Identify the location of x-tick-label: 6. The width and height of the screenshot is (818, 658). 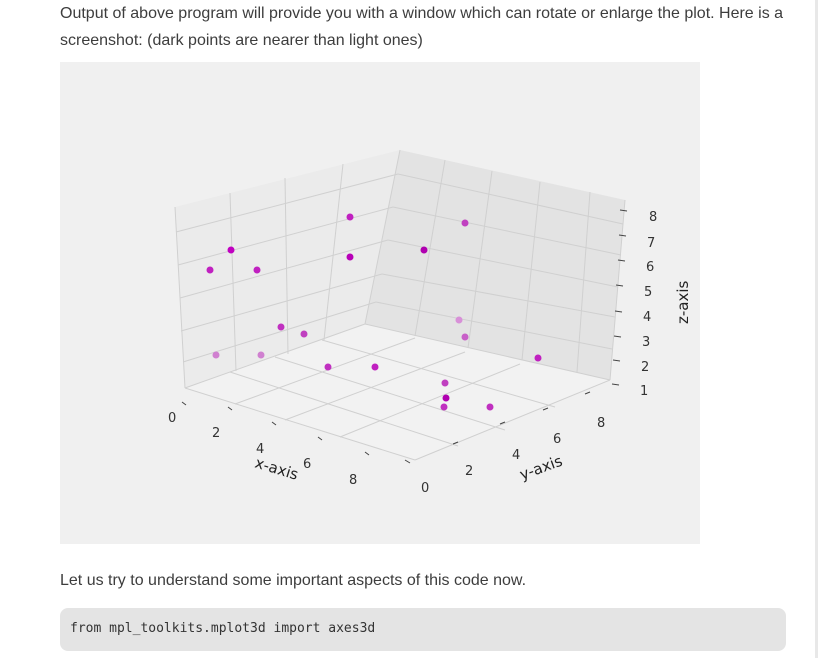
(307, 464).